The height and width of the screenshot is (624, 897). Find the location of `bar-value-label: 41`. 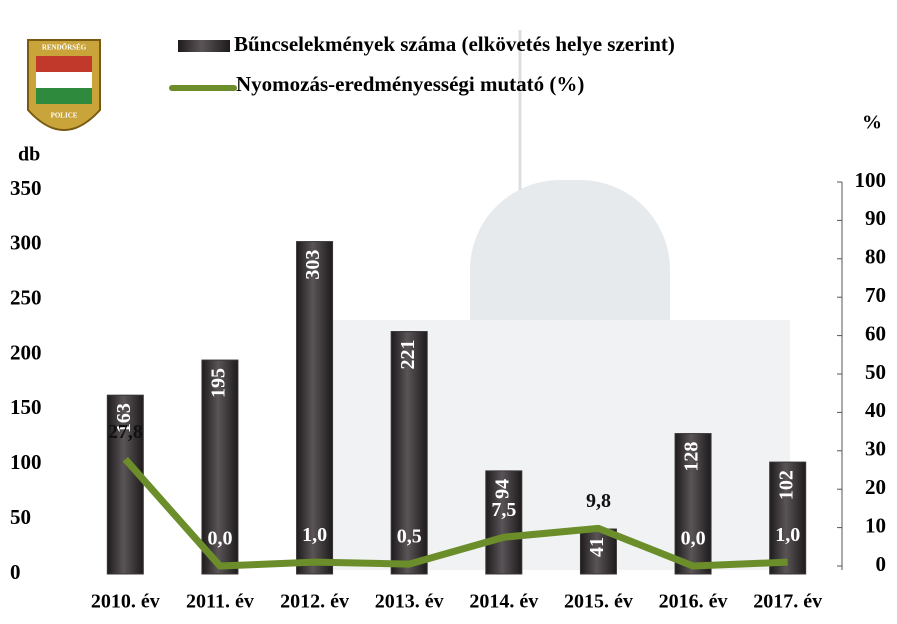

bar-value-label: 41 is located at coordinates (597, 547).